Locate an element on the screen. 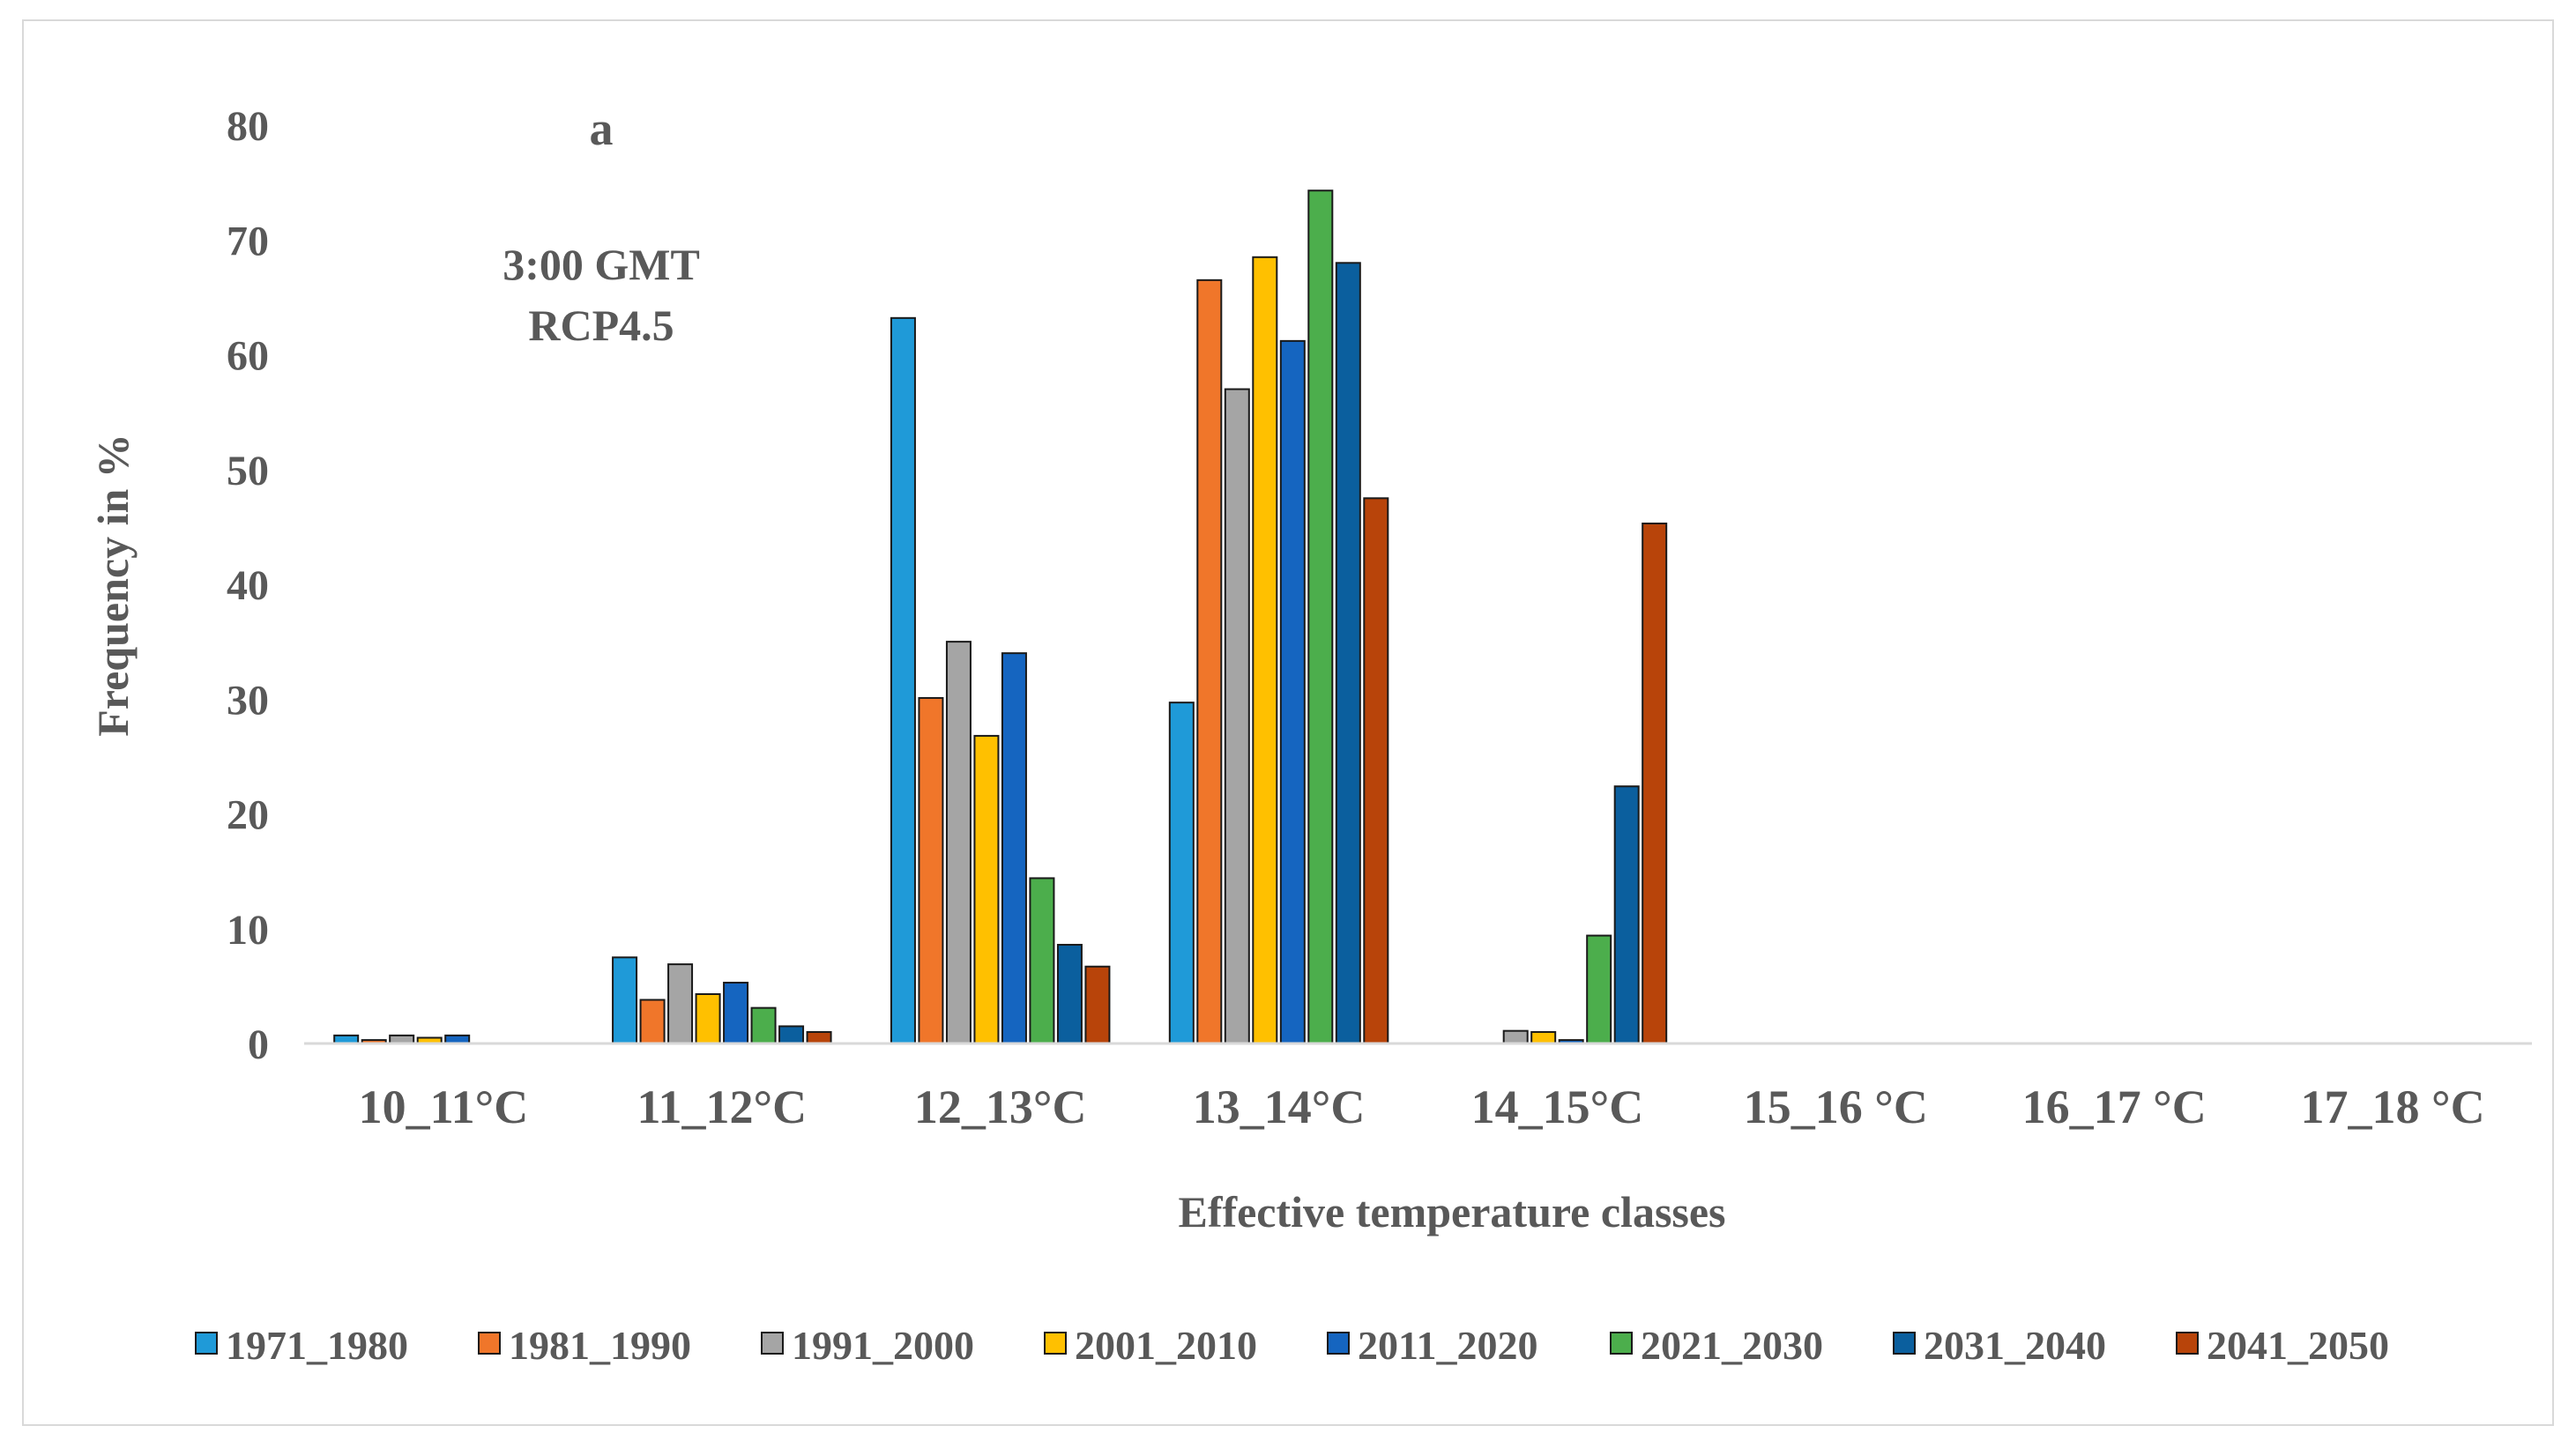  bar-2041_2050-12_13°C is located at coordinates (1098, 1005).